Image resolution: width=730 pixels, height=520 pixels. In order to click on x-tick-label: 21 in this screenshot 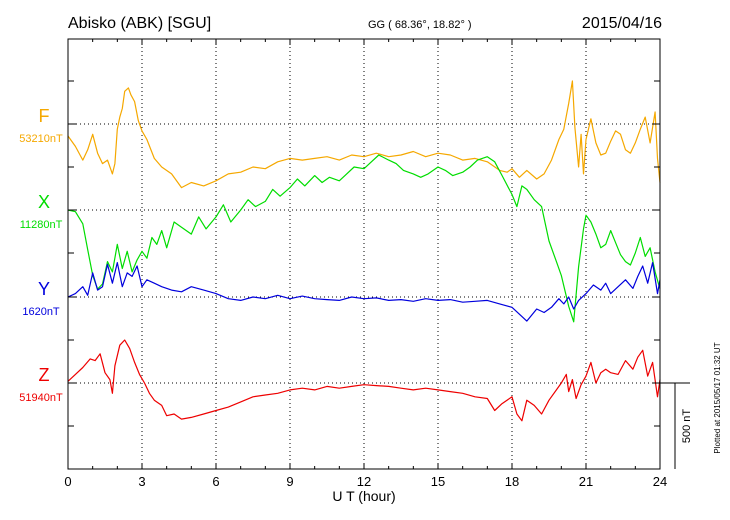, I will do `click(586, 481)`.